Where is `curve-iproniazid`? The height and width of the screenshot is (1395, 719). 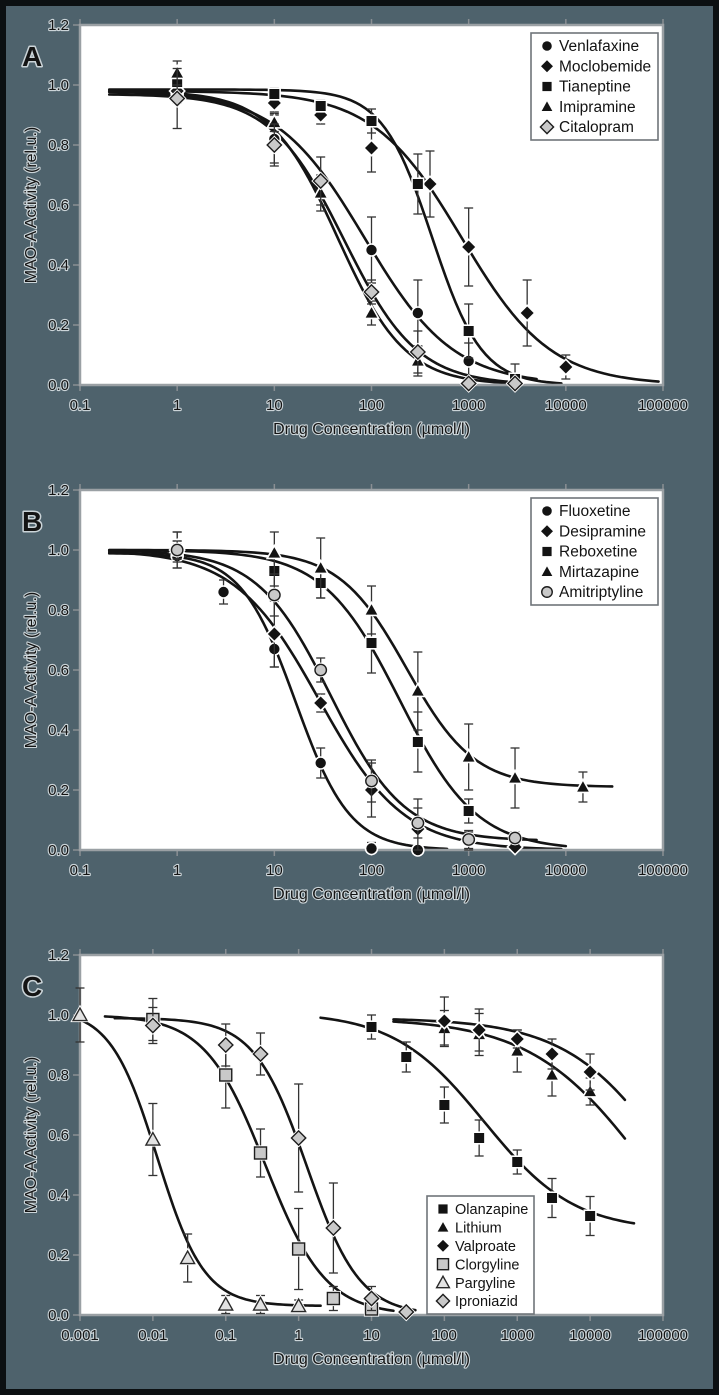 curve-iproniazid is located at coordinates (265, 1164).